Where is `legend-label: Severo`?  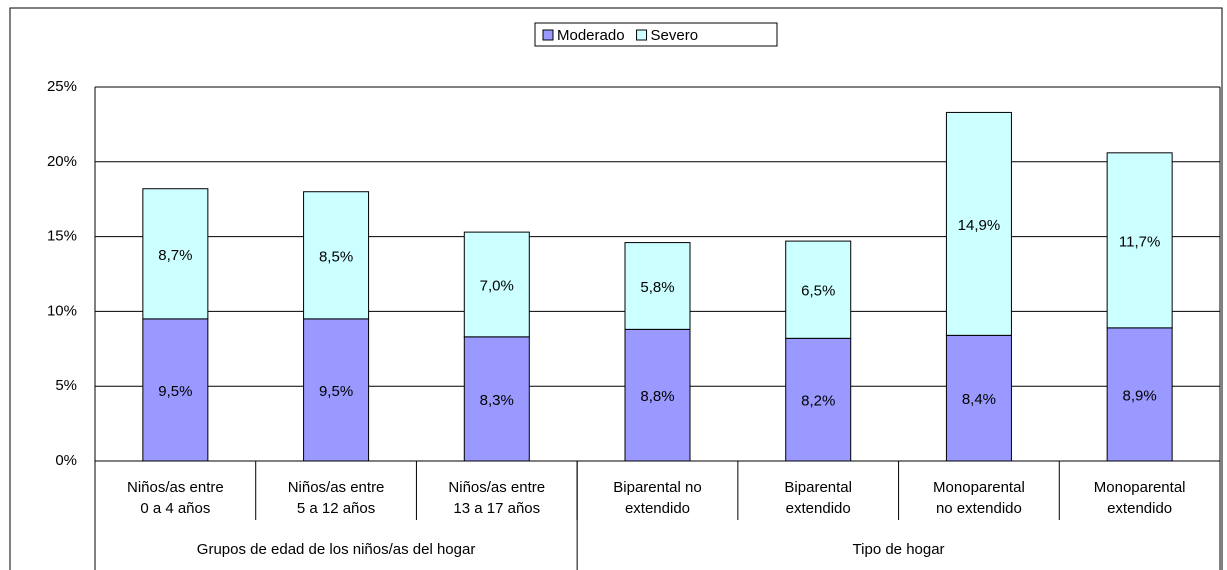
legend-label: Severo is located at coordinates (675, 35).